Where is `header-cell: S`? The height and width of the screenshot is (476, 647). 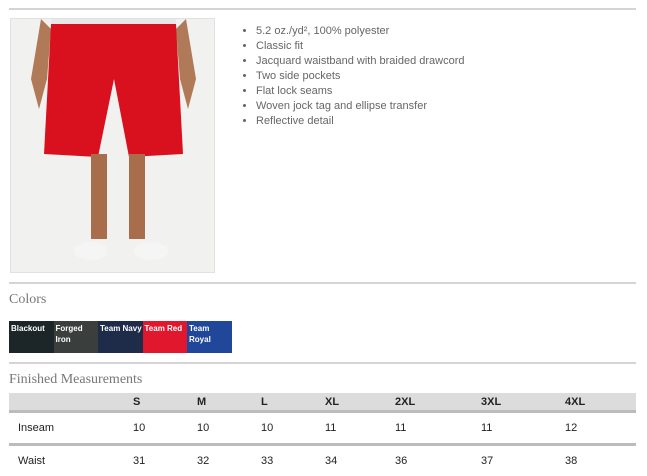 header-cell: S is located at coordinates (165, 402).